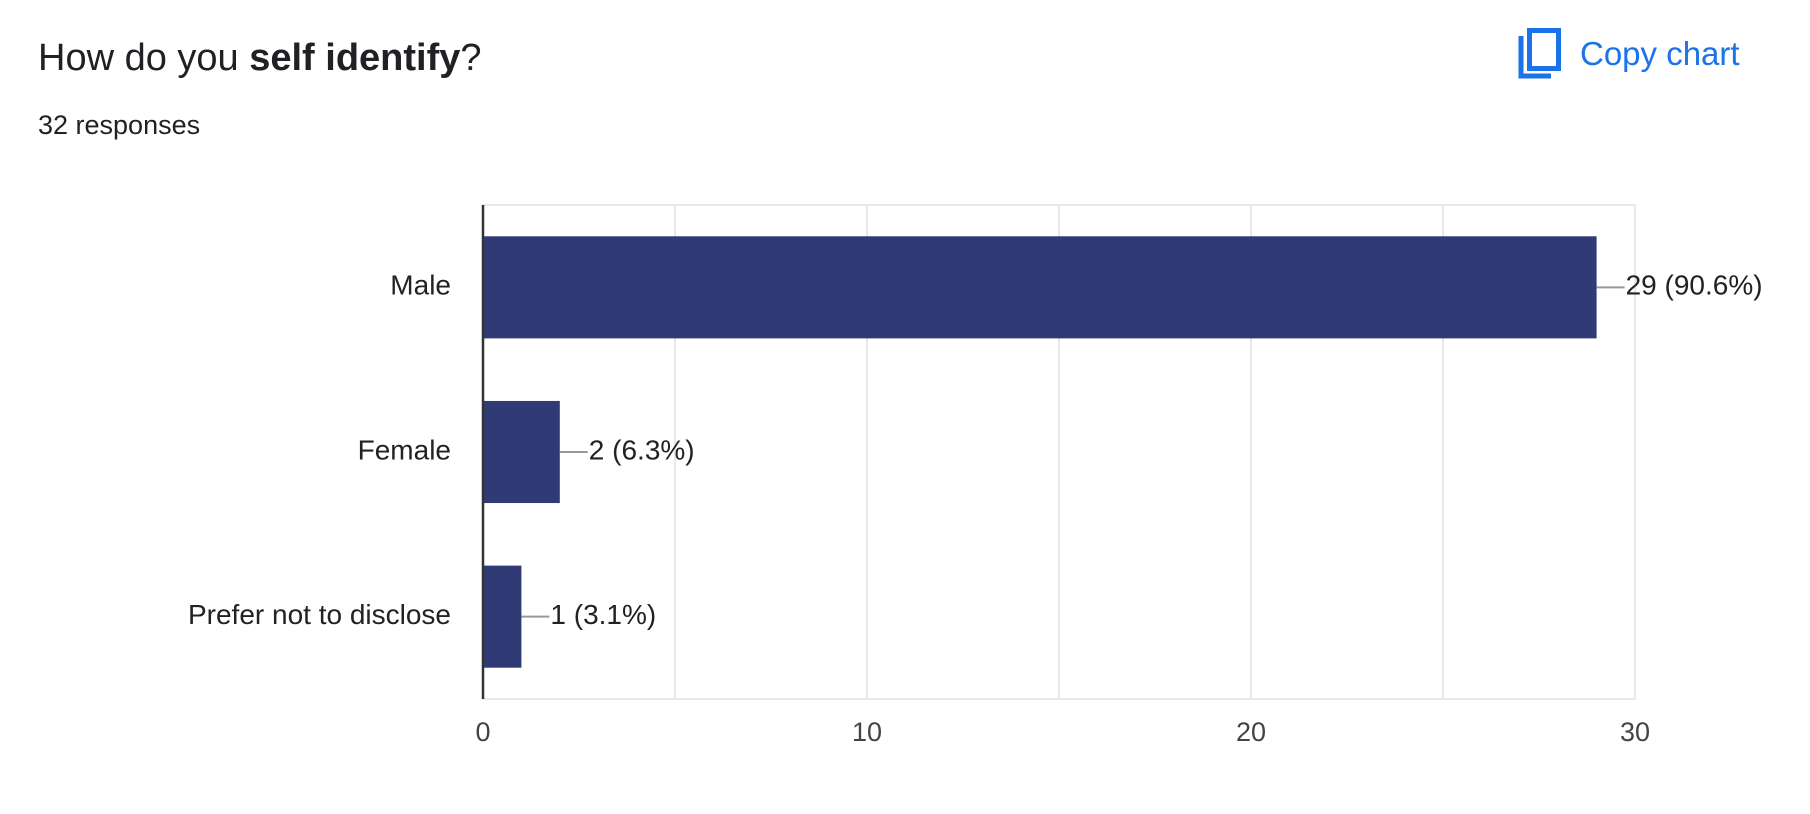 The height and width of the screenshot is (814, 1810). What do you see at coordinates (355, 58) in the screenshot?
I see `title-bold: self identify` at bounding box center [355, 58].